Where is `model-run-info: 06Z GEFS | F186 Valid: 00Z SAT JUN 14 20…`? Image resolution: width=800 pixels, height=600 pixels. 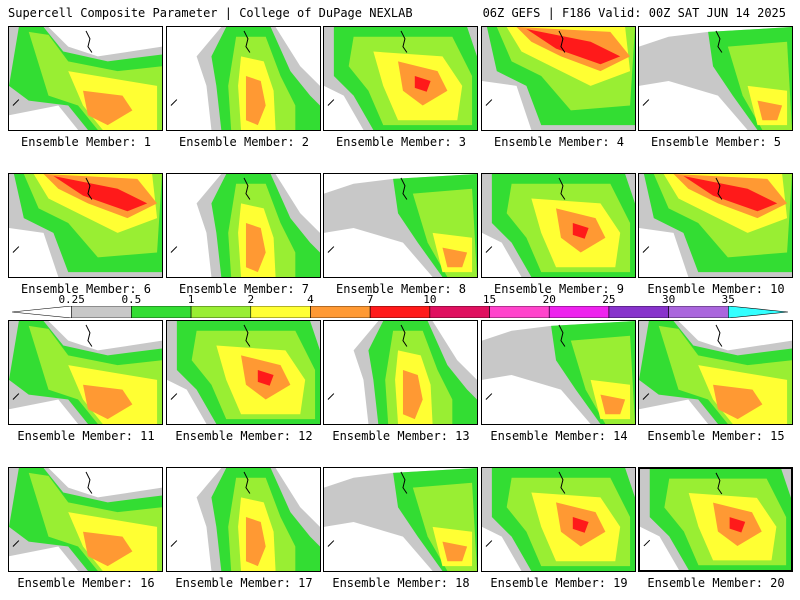
model-run-info: 06Z GEFS | F186 Valid: 00Z SAT JUN 14 20… is located at coordinates (634, 13).